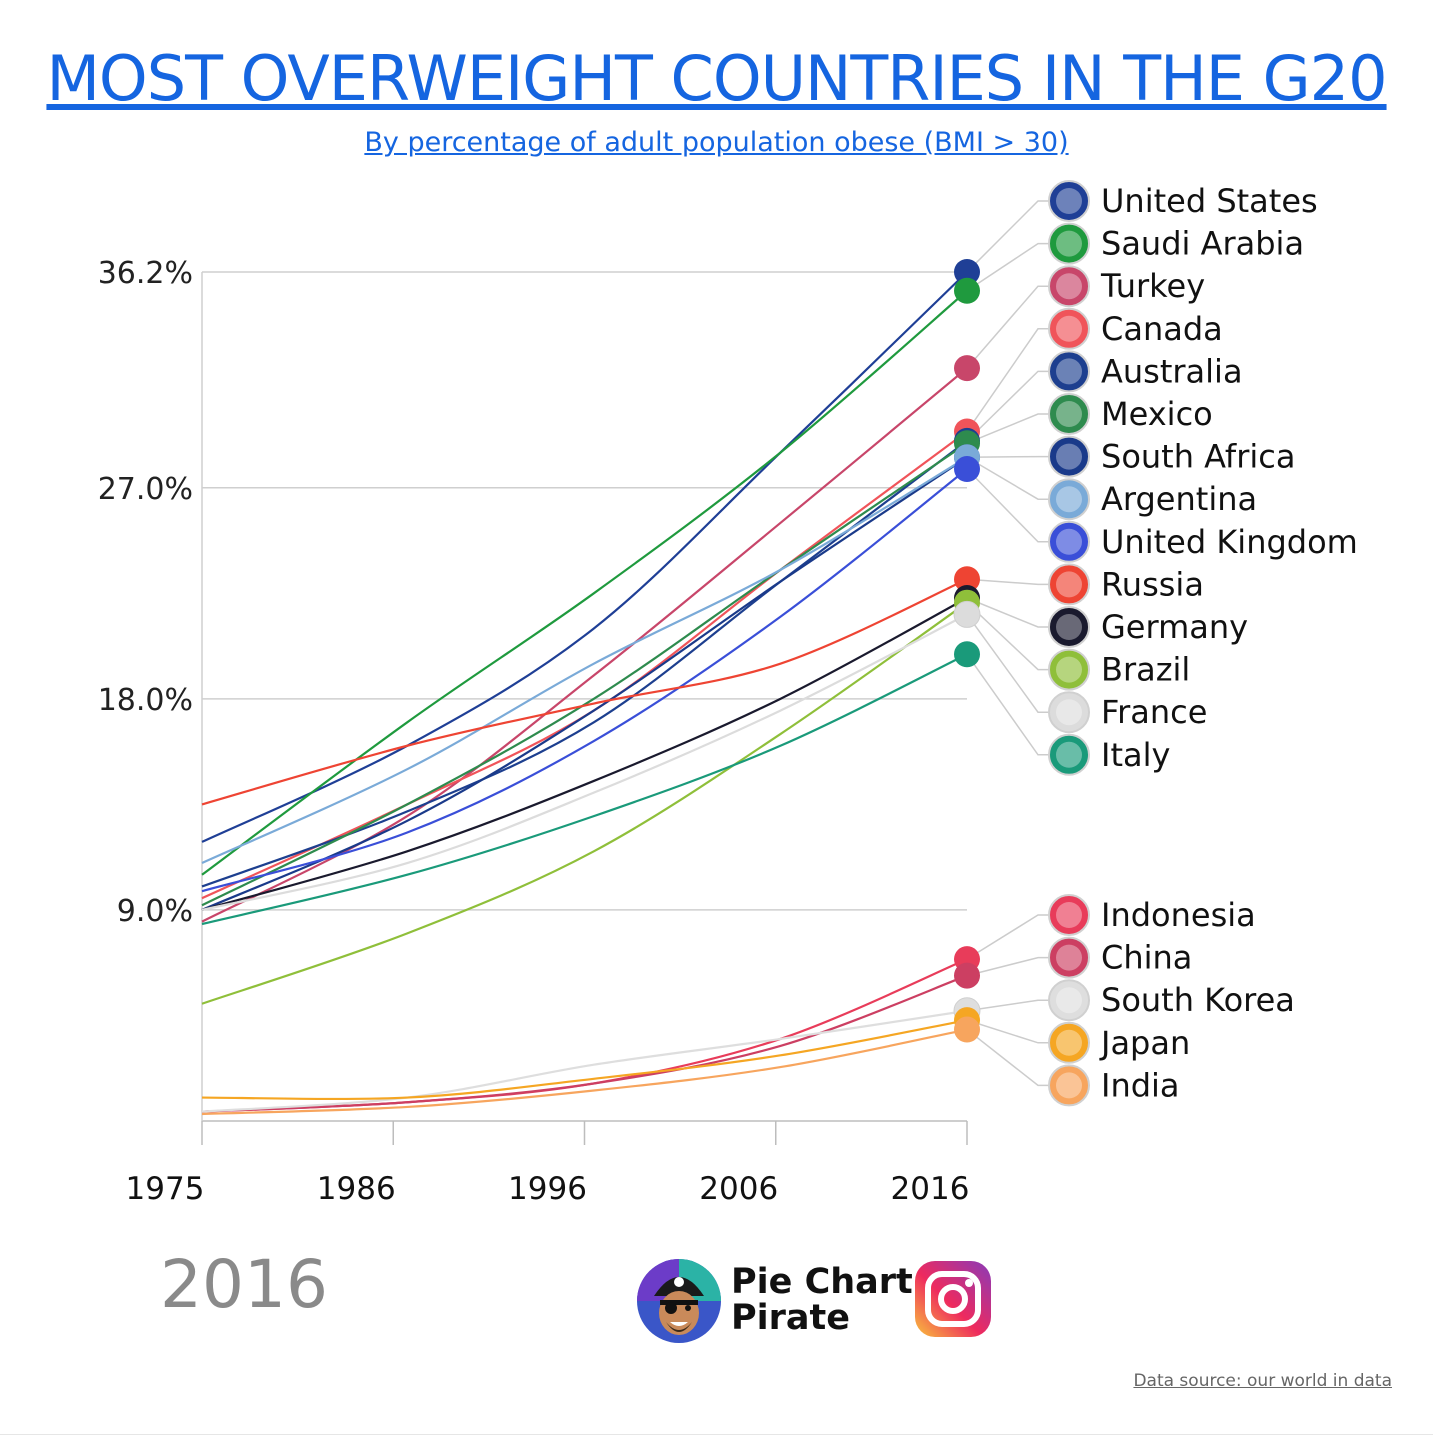 This screenshot has width=1433, height=1437. I want to click on south-africa-flag-icon, so click(1069, 456).